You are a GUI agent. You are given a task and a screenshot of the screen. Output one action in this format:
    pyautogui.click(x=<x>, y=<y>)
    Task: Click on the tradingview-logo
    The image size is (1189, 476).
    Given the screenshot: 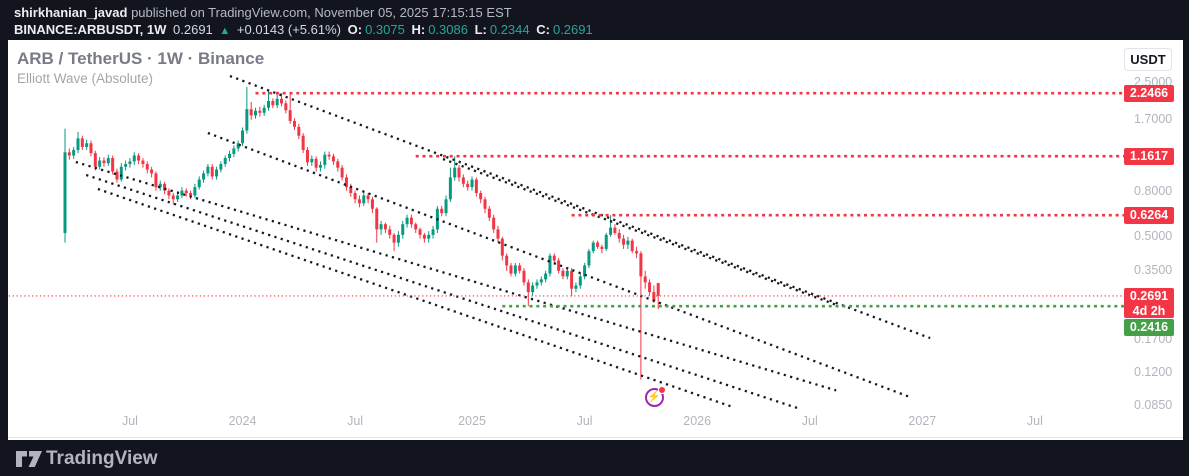 What is the action you would take?
    pyautogui.click(x=29, y=459)
    